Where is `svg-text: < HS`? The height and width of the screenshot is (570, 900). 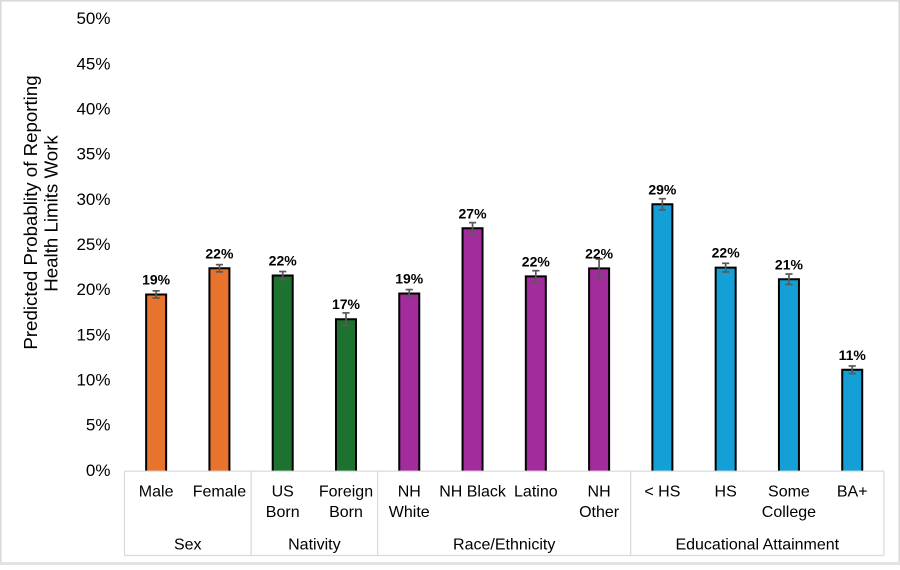
svg-text: < HS is located at coordinates (662, 491).